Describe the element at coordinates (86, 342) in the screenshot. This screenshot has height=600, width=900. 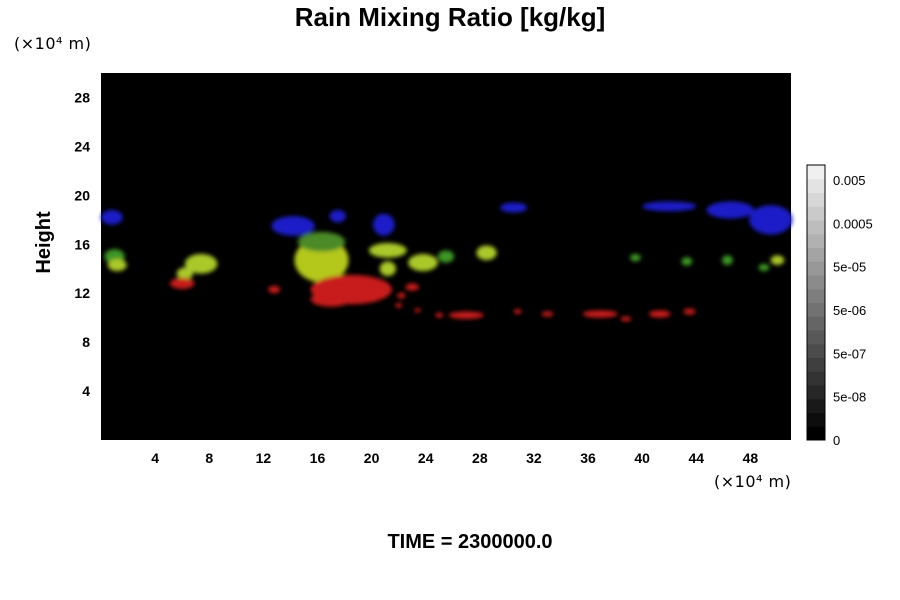
I see `y-tick-label: 8` at that location.